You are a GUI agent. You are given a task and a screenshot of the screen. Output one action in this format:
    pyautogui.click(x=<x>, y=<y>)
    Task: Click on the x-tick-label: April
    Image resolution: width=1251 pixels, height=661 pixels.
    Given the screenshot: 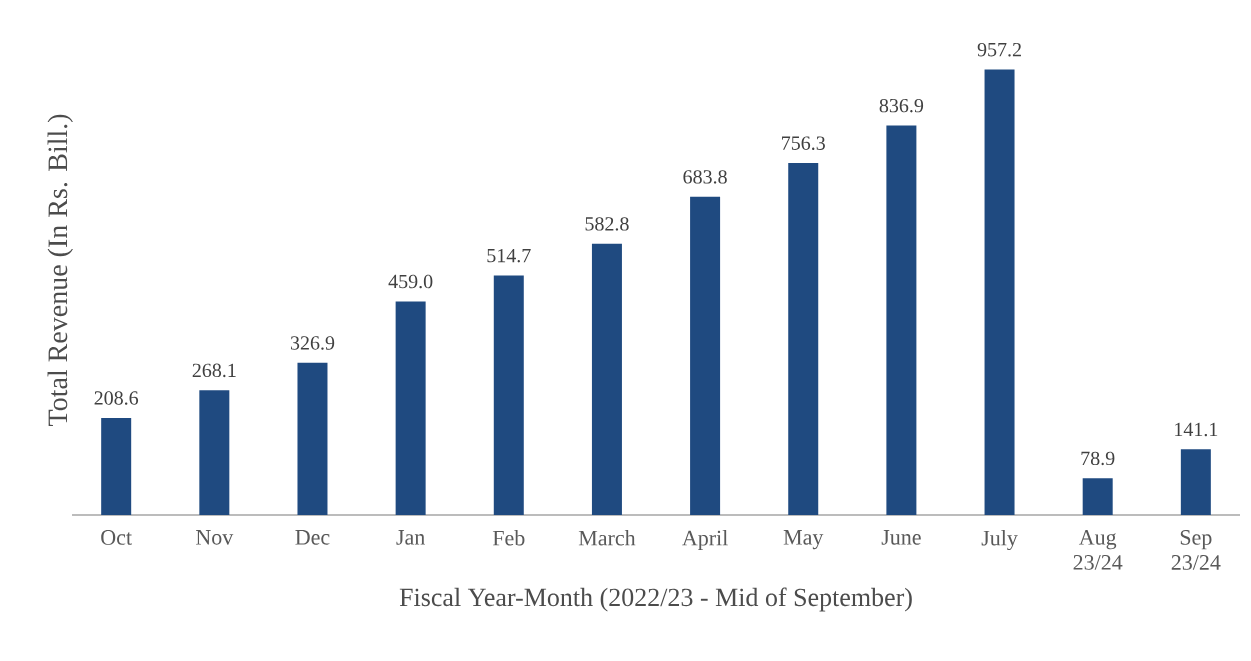 What is the action you would take?
    pyautogui.click(x=705, y=540)
    